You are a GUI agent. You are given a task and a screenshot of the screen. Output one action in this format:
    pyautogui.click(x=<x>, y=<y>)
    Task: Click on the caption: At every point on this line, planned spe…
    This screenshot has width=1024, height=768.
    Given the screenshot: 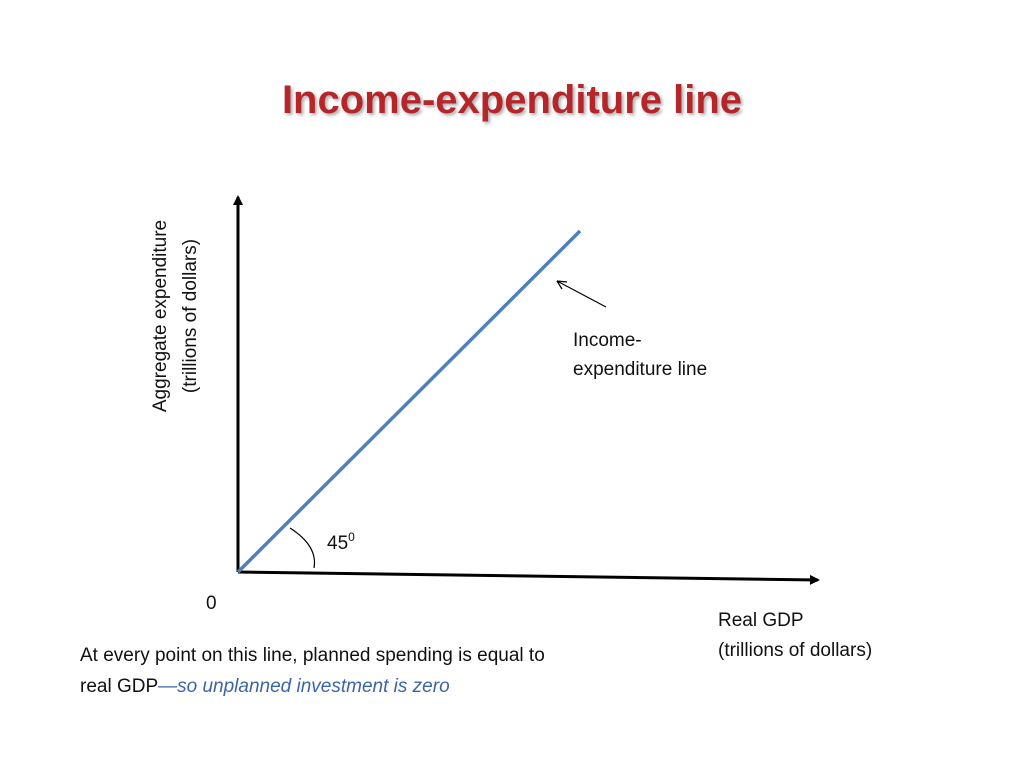 What is the action you would take?
    pyautogui.click(x=330, y=671)
    